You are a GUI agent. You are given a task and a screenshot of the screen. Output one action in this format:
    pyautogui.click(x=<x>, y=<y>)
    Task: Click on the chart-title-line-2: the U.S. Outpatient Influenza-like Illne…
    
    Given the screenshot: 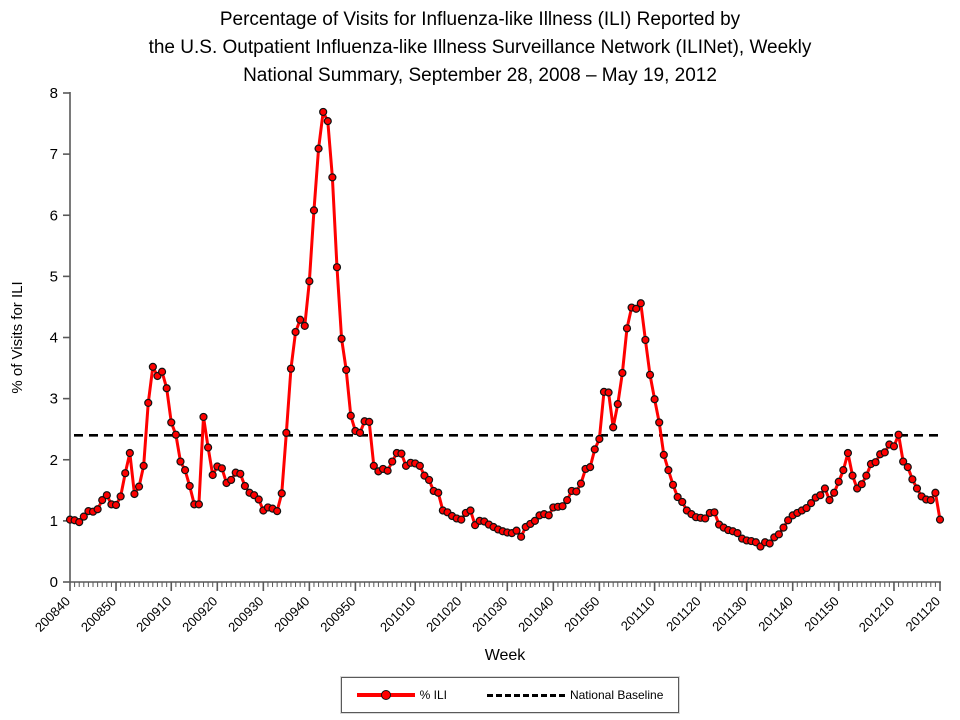 What is the action you would take?
    pyautogui.click(x=480, y=47)
    